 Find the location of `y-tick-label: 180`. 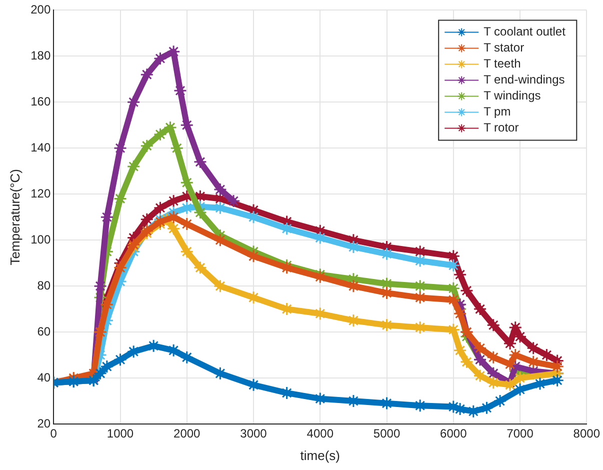

y-tick-label: 180 is located at coordinates (40, 55).